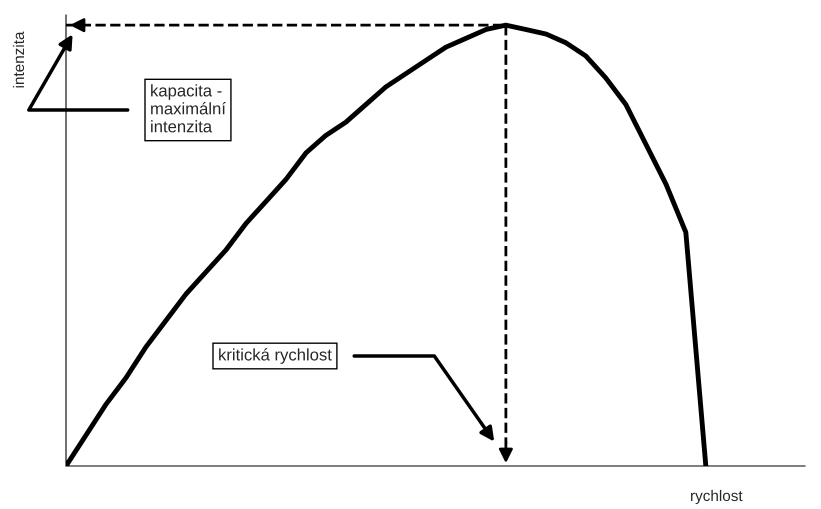  I want to click on annotation: kapacita - maximální intenzita, so click(188, 108).